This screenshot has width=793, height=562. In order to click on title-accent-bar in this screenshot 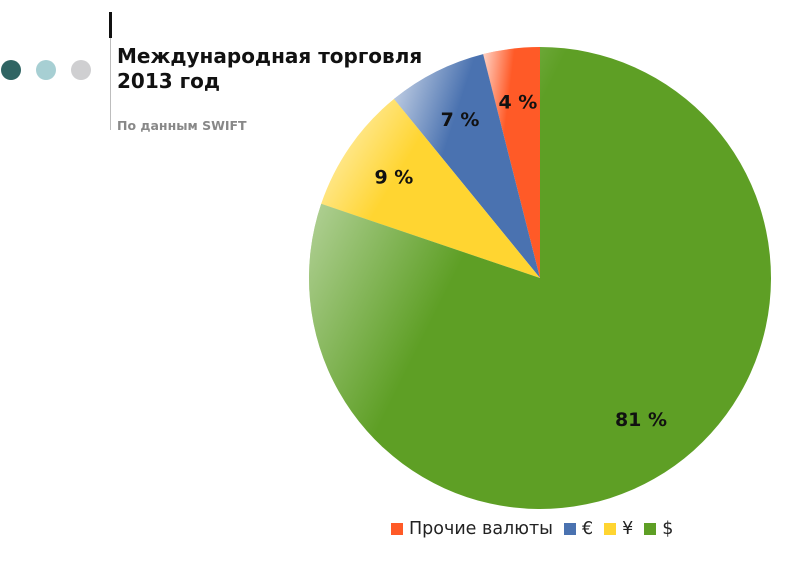, I will do `click(110, 25)`.